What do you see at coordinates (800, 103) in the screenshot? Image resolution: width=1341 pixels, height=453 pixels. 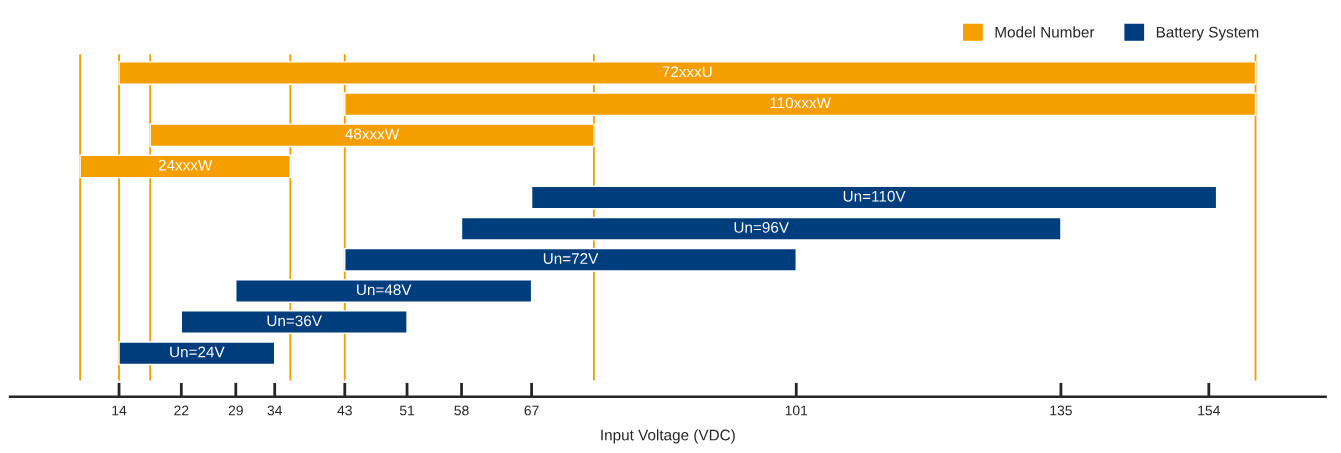 I see `y-tick-label: 110xxxW` at bounding box center [800, 103].